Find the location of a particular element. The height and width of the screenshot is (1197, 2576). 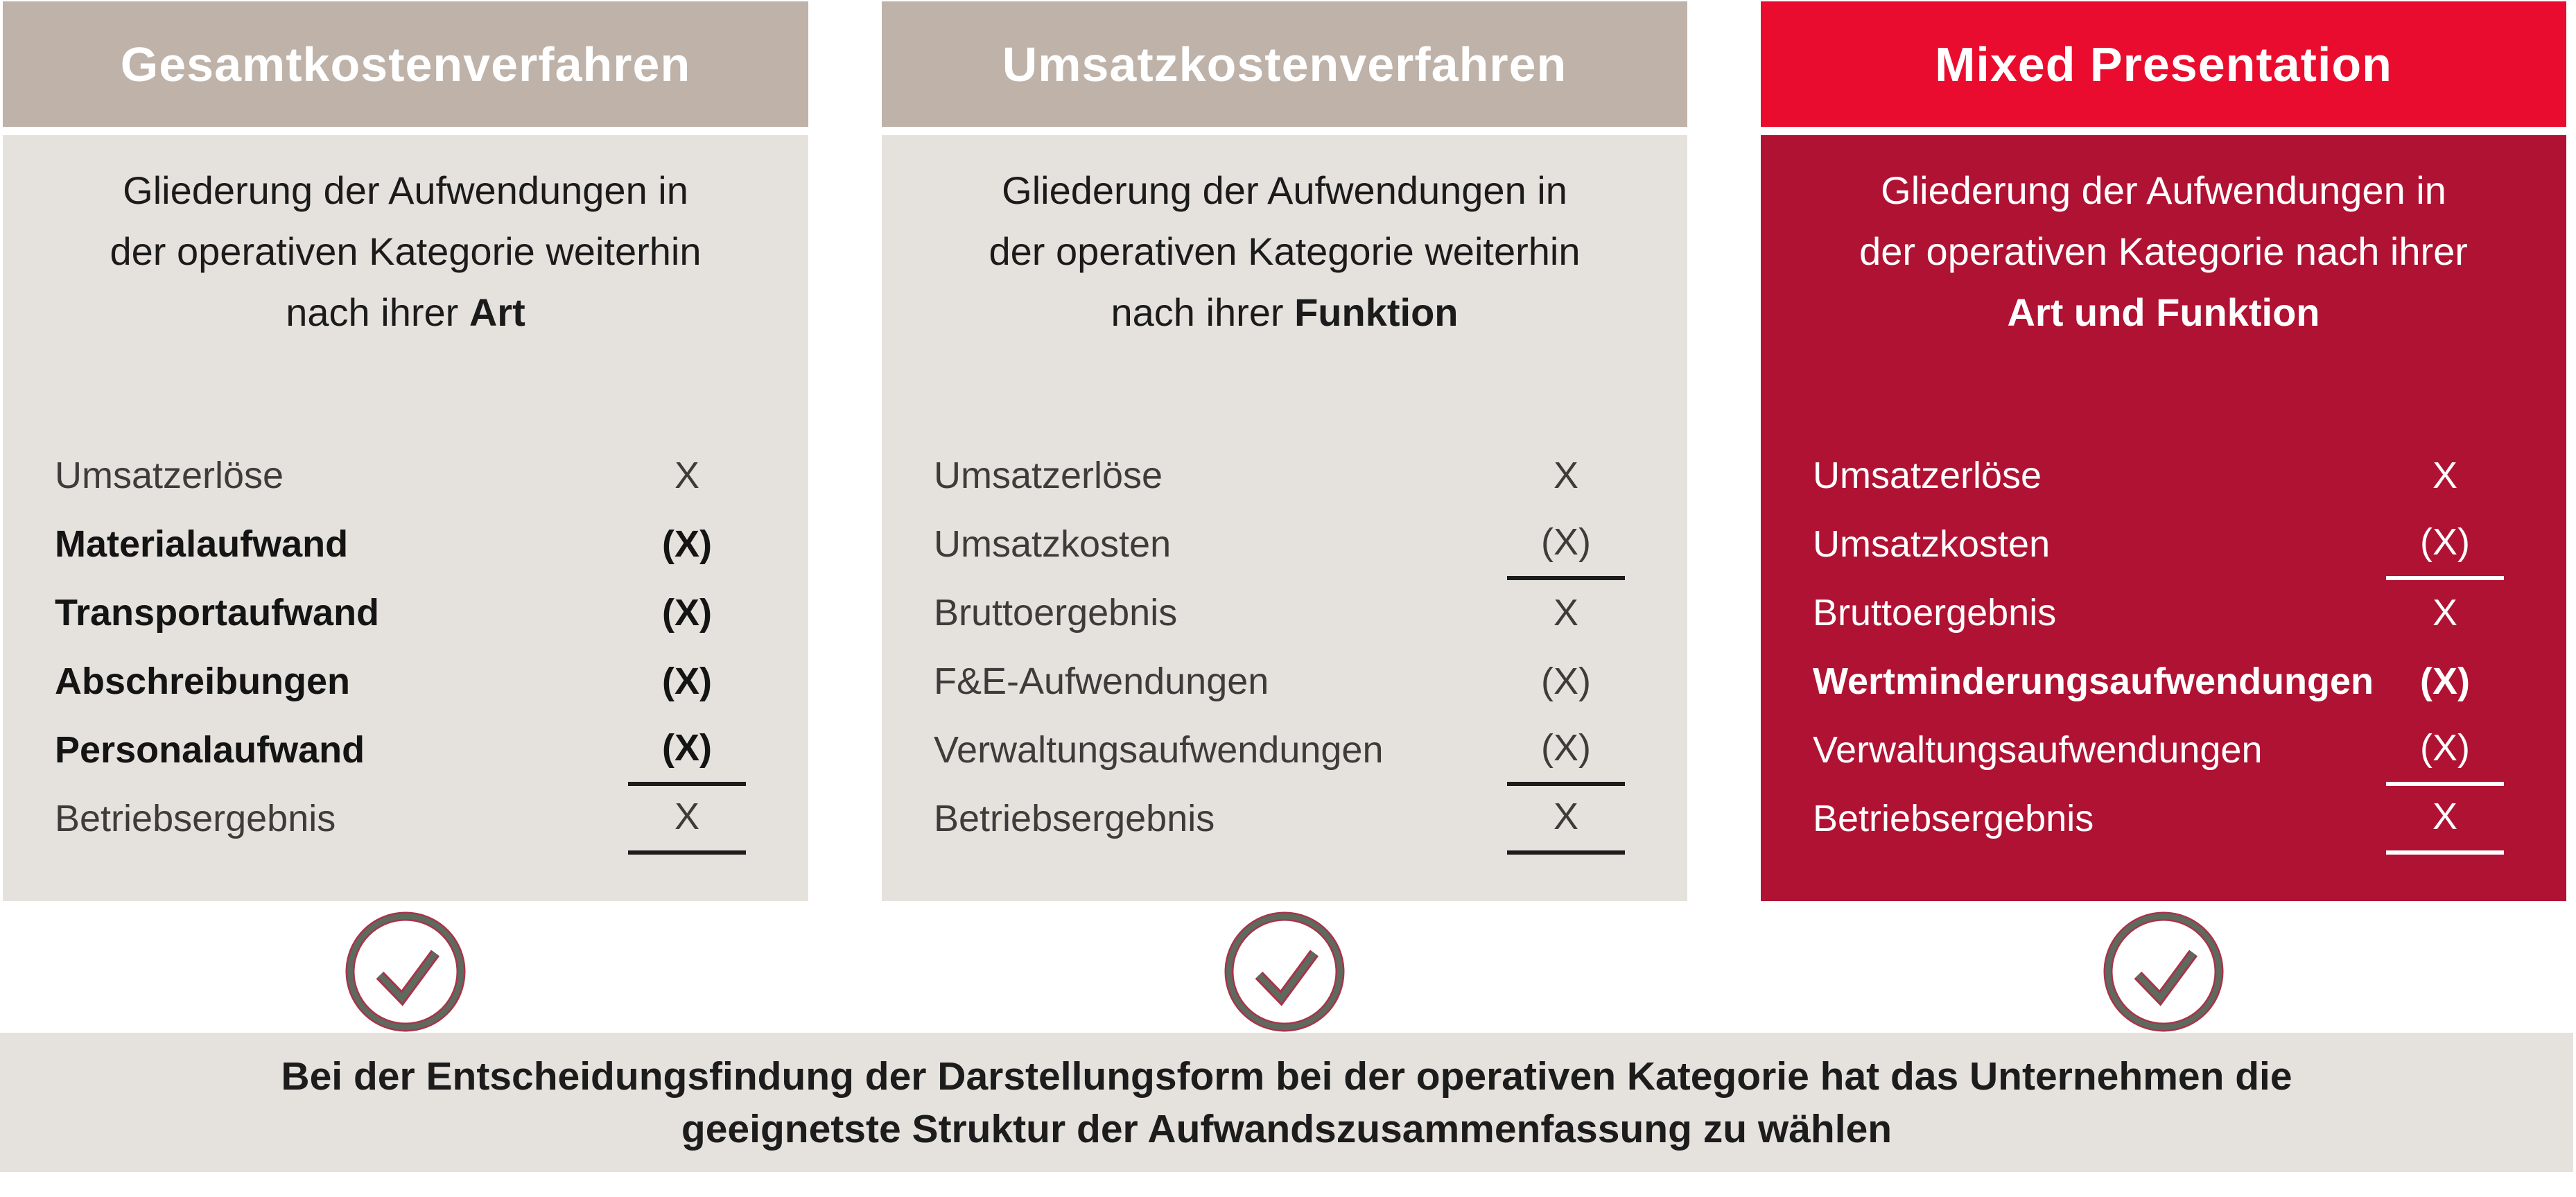

column-title: Umsatzkostenverfahren is located at coordinates (1284, 64).